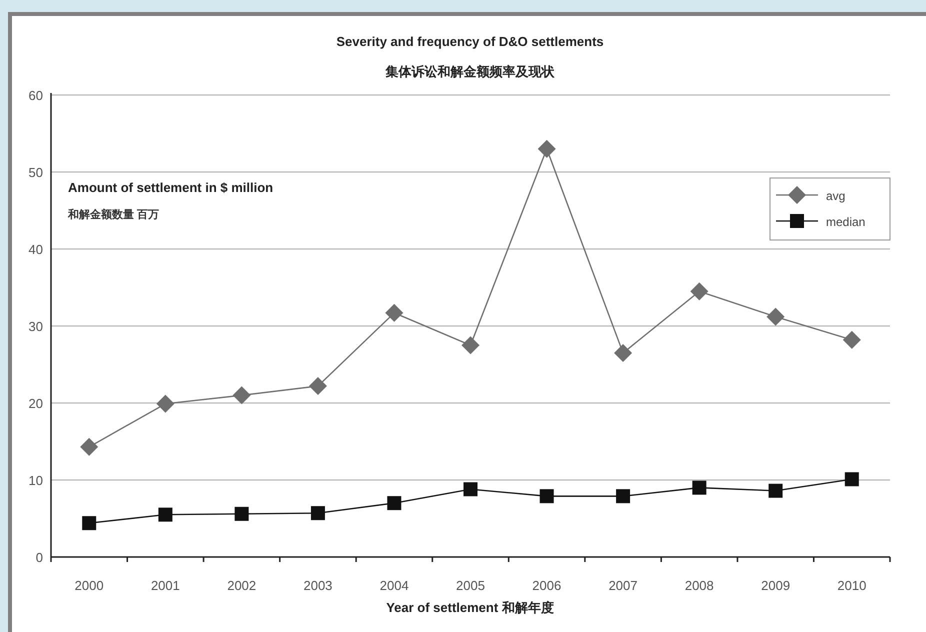 This screenshot has width=926, height=632. What do you see at coordinates (35, 249) in the screenshot?
I see `y-tick-label: 40` at bounding box center [35, 249].